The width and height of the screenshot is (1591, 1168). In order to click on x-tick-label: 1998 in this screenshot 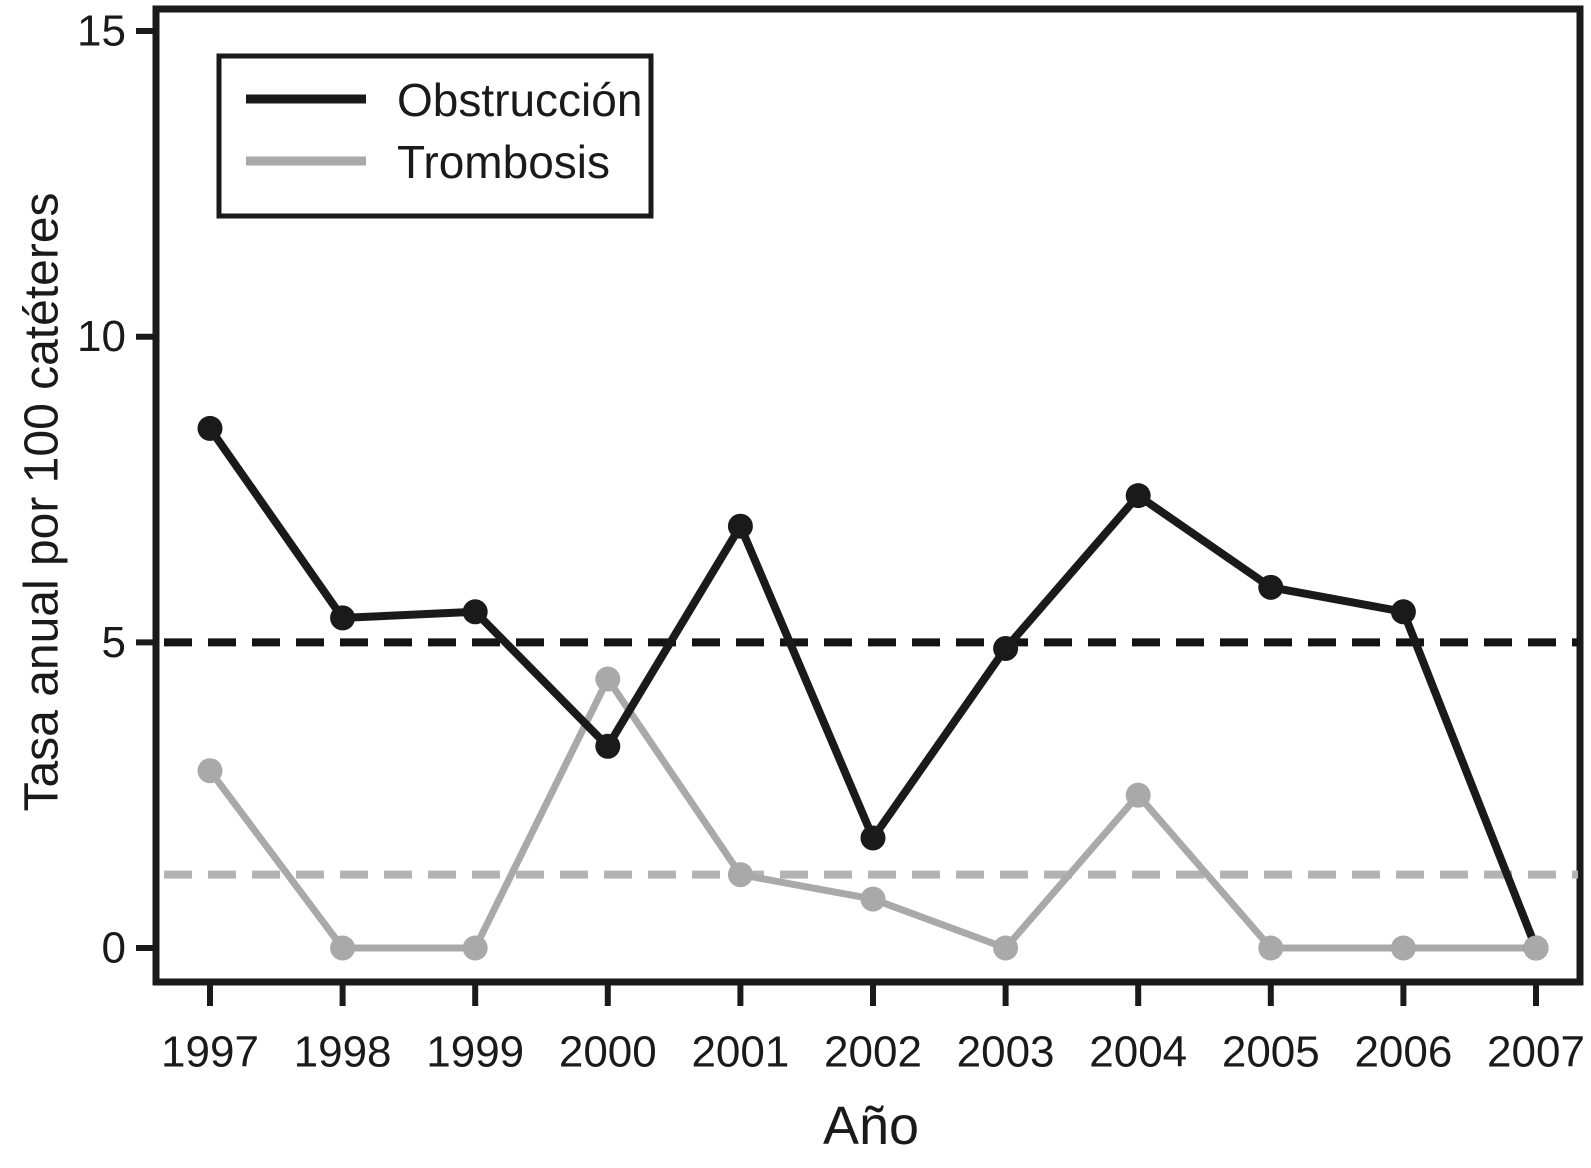, I will do `click(343, 1052)`.